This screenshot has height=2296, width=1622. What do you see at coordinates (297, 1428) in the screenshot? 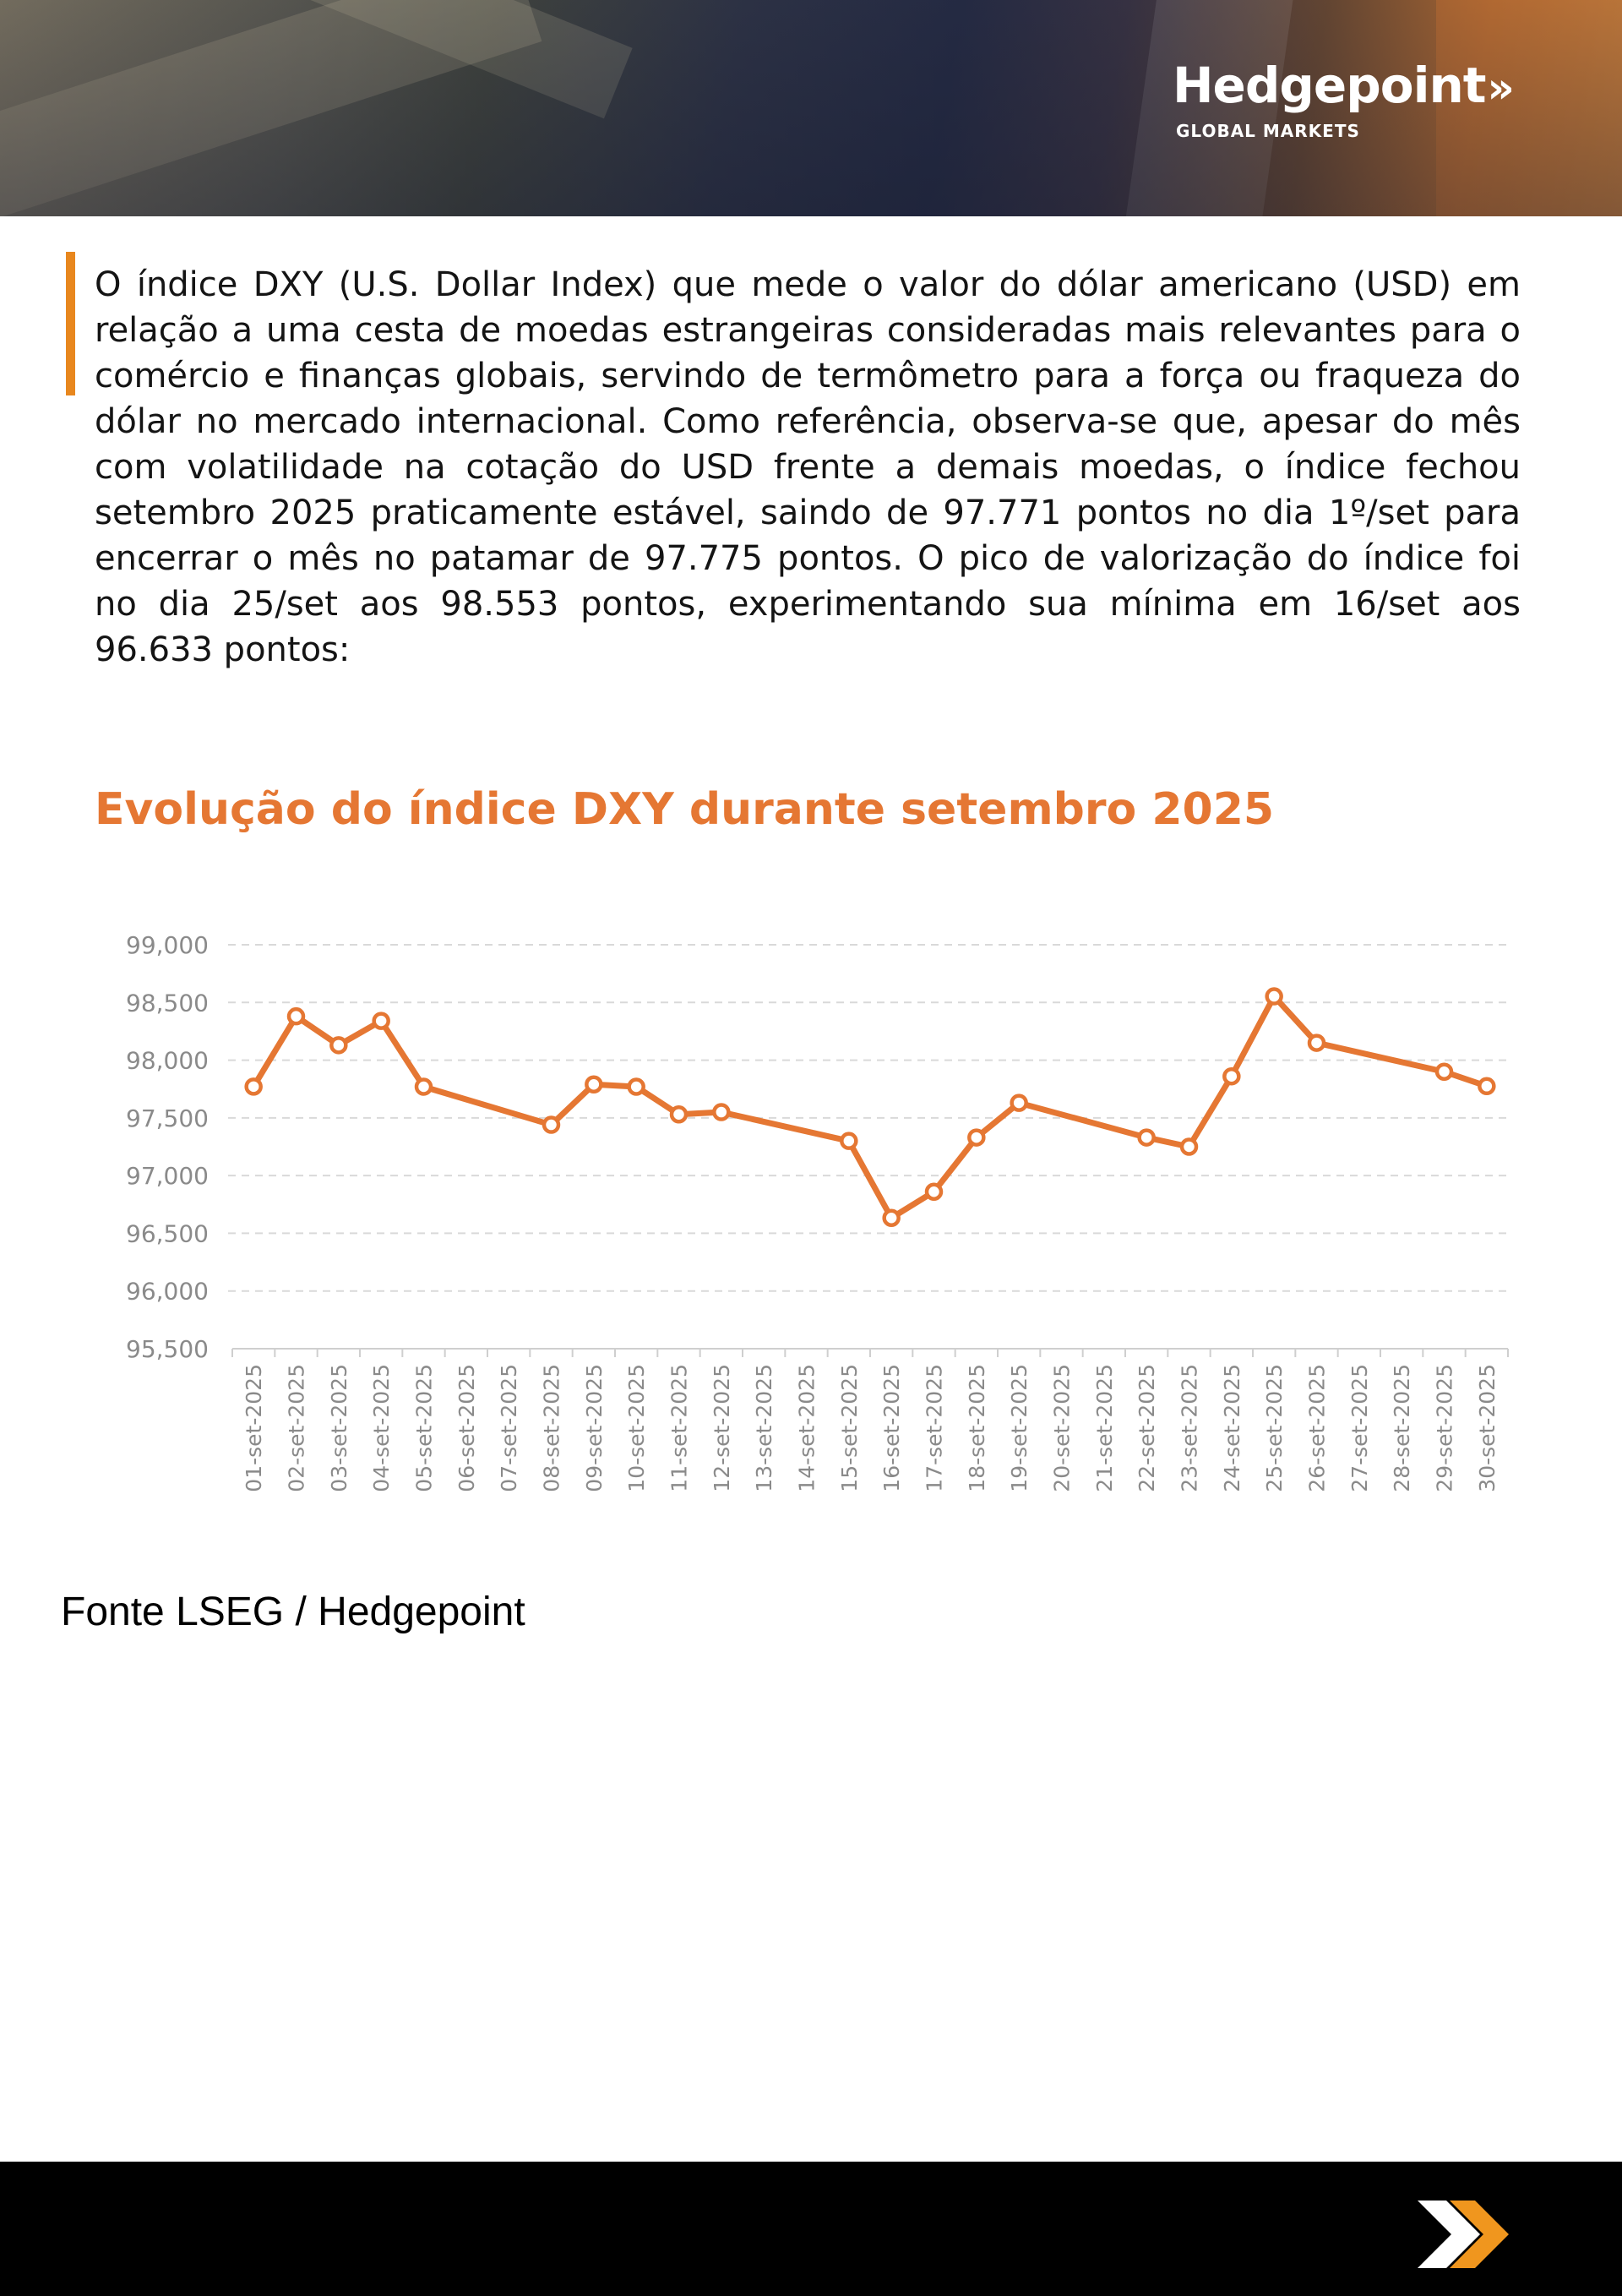
I see `x-tick-label: 02-set-2025` at bounding box center [297, 1428].